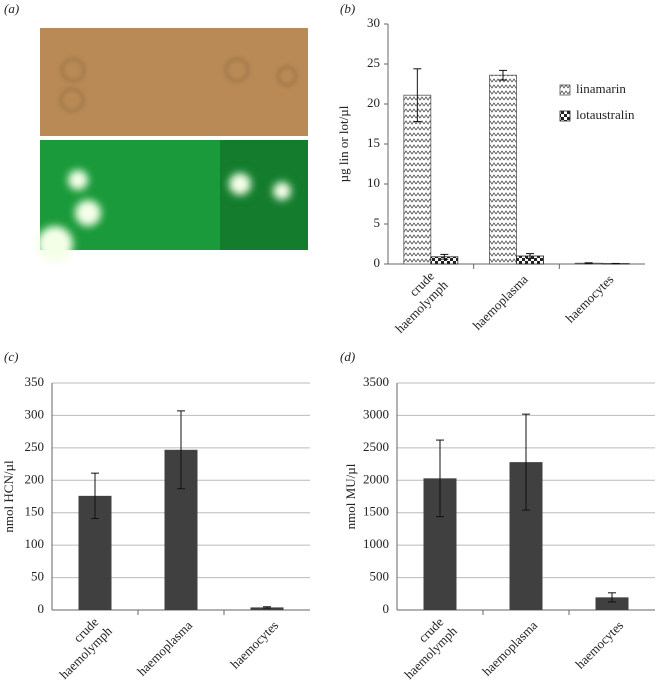 The image size is (666, 691). What do you see at coordinates (35, 478) in the screenshot?
I see `y-tick-label: 200` at bounding box center [35, 478].